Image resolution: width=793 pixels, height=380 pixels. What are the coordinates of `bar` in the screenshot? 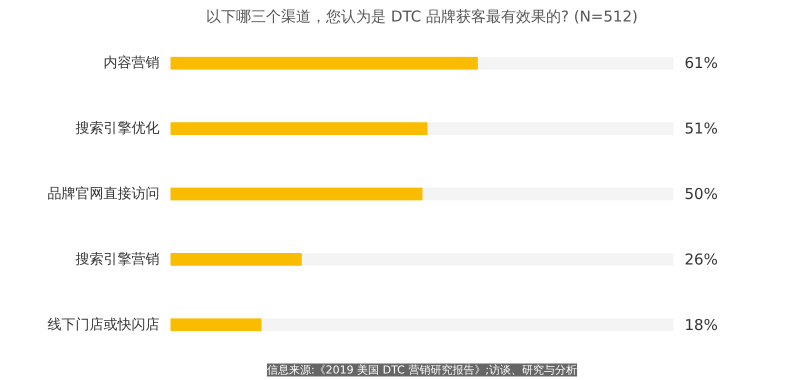 It's located at (216, 325).